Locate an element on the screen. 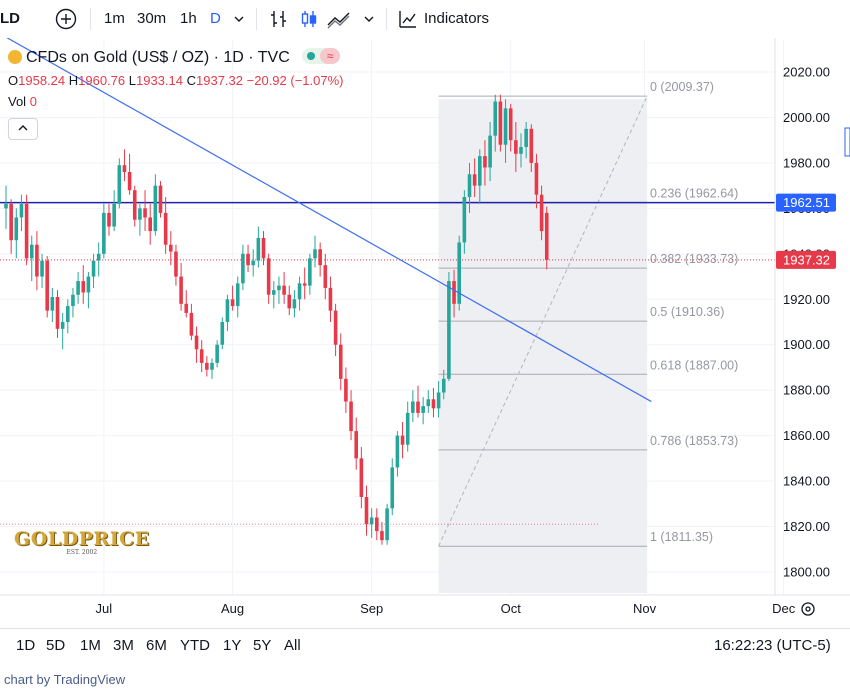 The width and height of the screenshot is (850, 692). interval-30m: 30m is located at coordinates (152, 18).